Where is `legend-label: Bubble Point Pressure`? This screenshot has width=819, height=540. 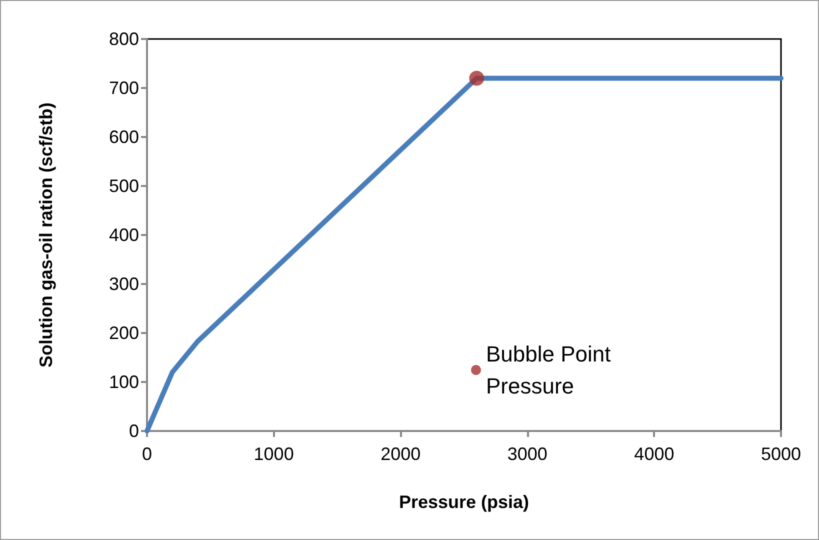 legend-label: Bubble Point Pressure is located at coordinates (551, 370).